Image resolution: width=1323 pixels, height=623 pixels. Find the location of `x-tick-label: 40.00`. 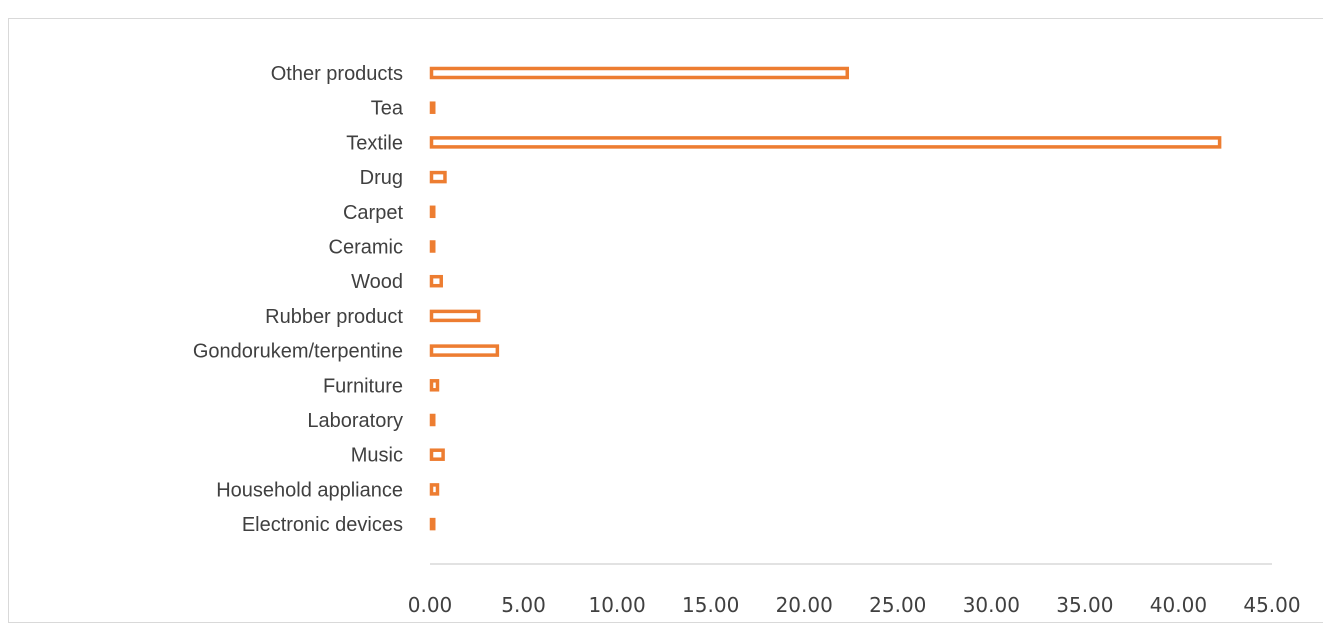

x-tick-label: 40.00 is located at coordinates (1178, 604).